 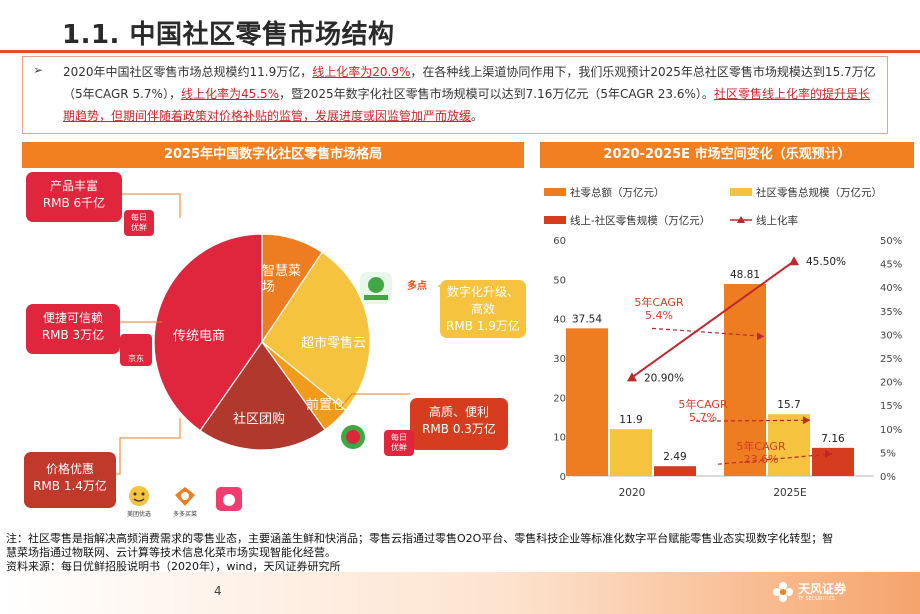 What do you see at coordinates (151, 205) in the screenshot?
I see `connector-product` at bounding box center [151, 205].